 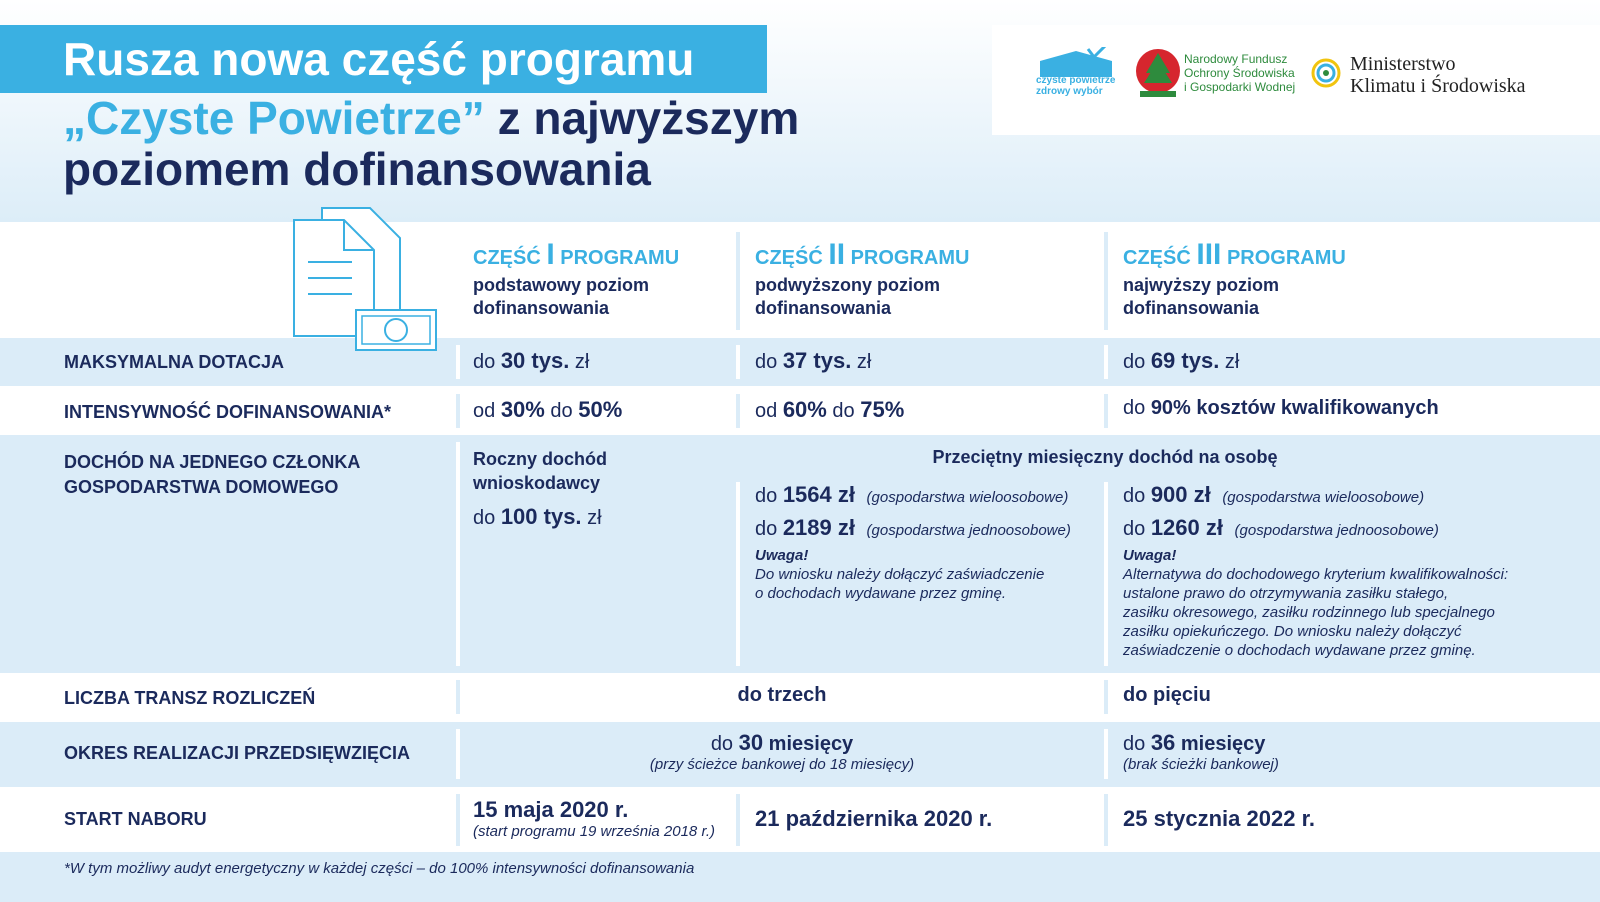 I want to click on description-line: podwyższony poziom, so click(x=848, y=285).